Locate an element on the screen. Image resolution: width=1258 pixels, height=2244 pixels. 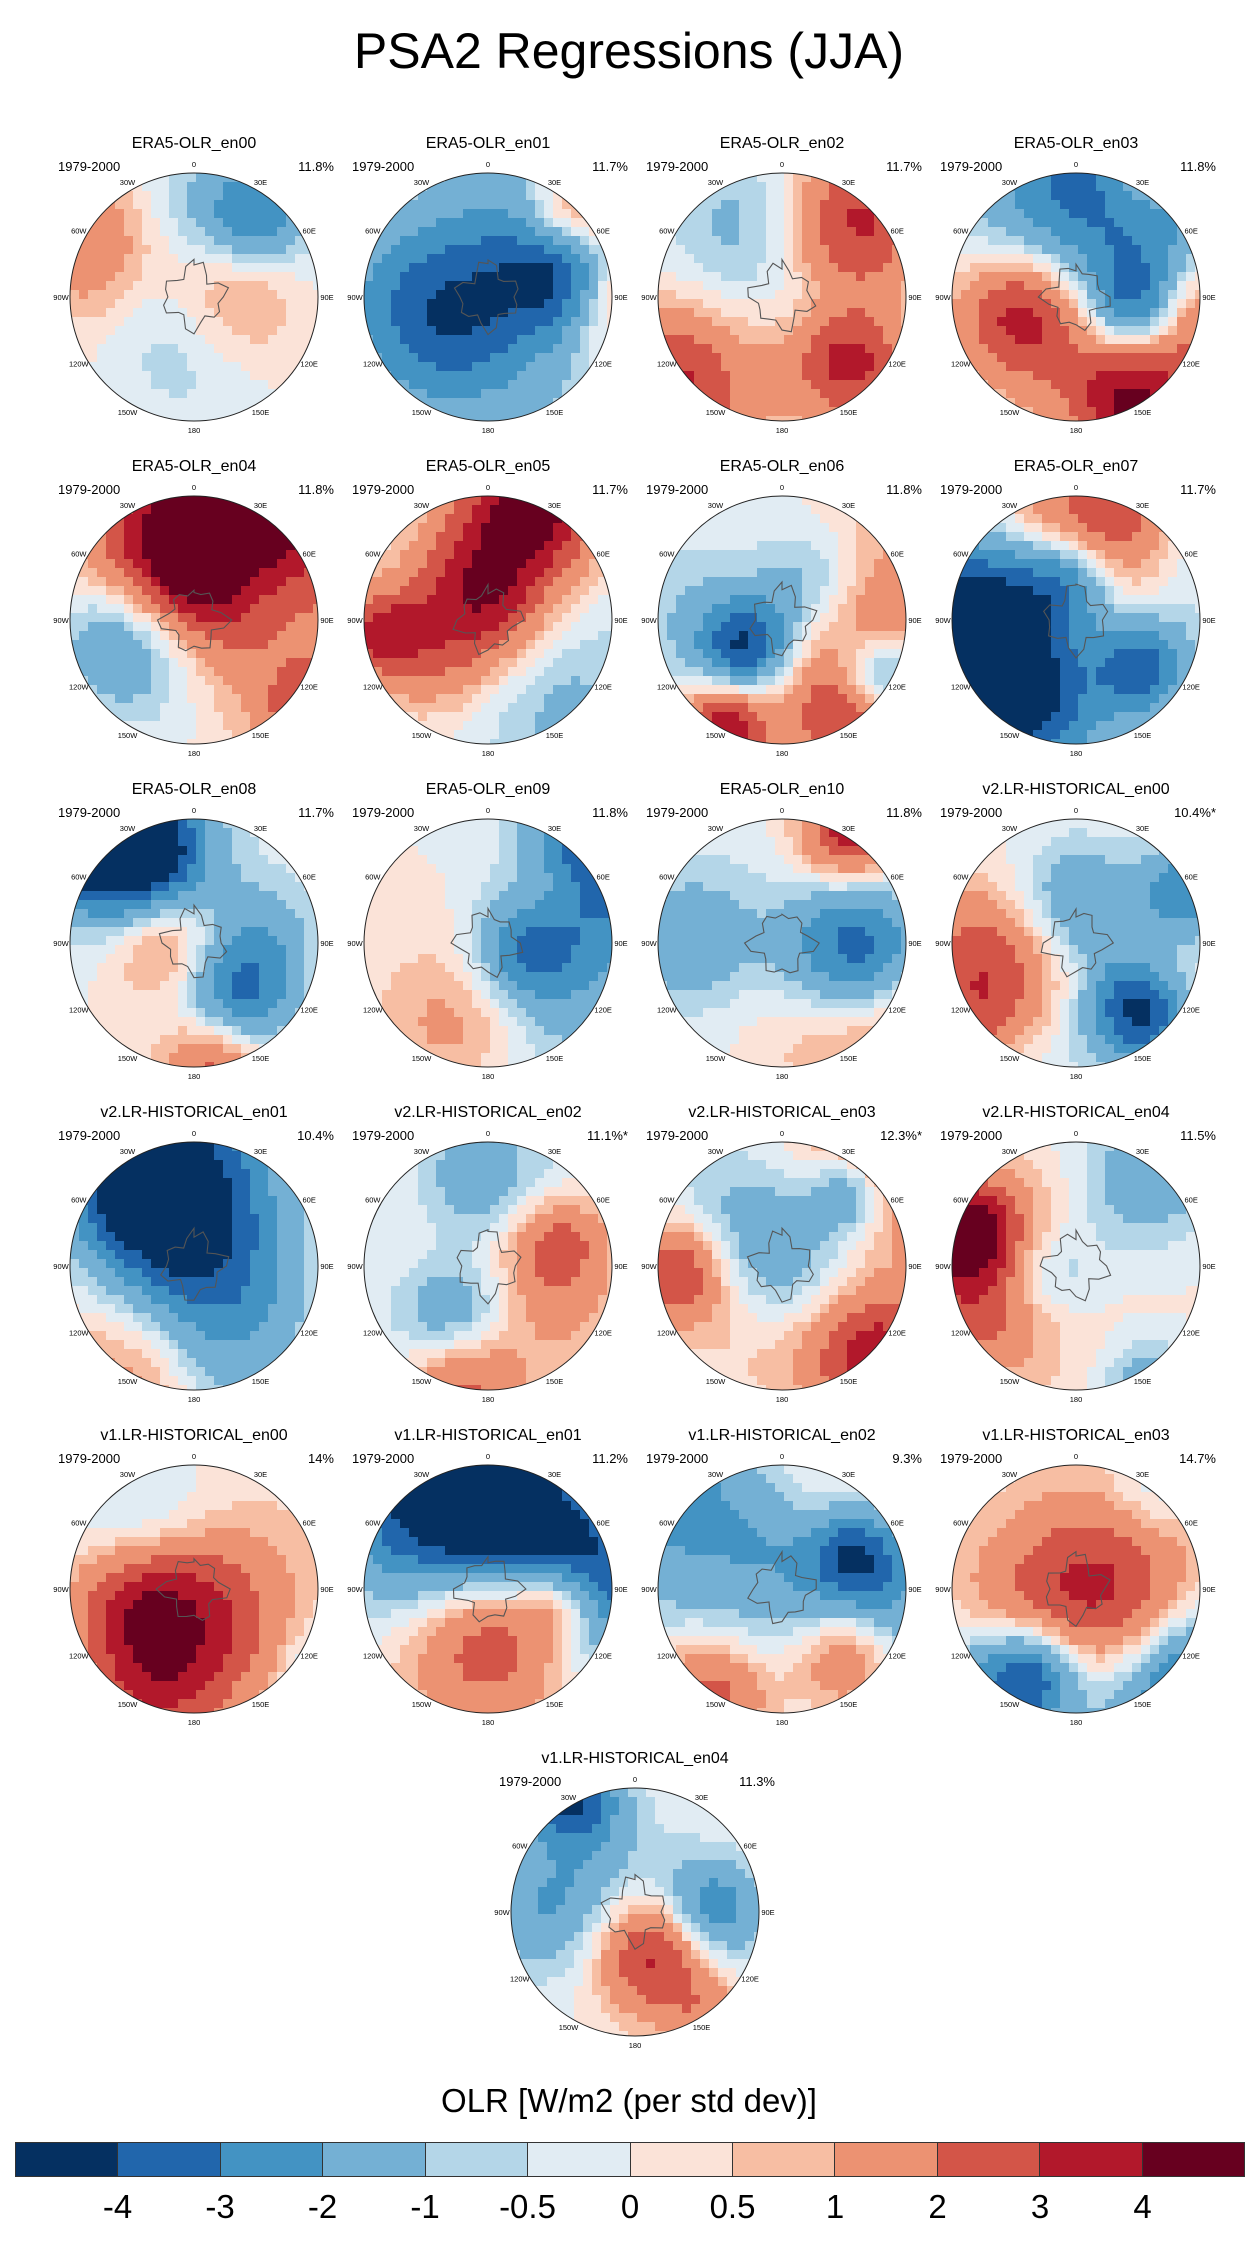
panel-title: ERA5-OLR_en02 is located at coordinates (782, 143).